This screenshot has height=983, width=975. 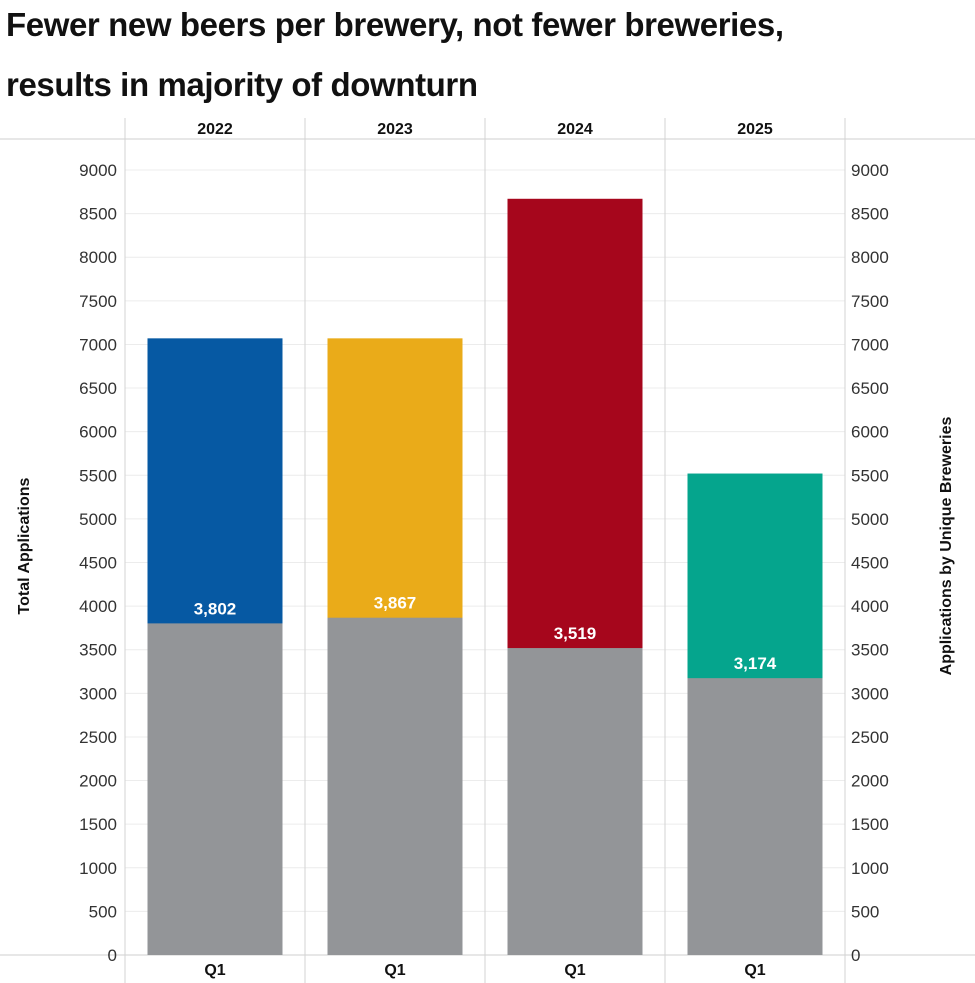 I want to click on y-tick-left: 4500, so click(x=98, y=563).